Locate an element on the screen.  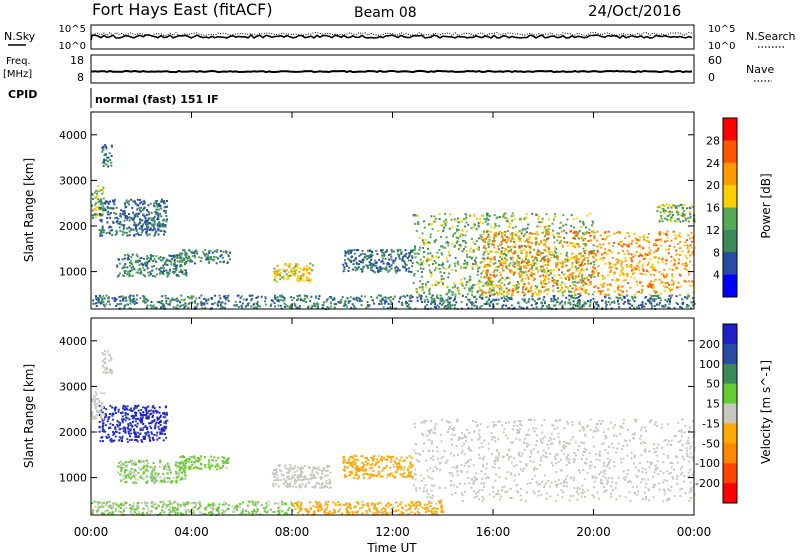
echo-region is located at coordinates (133, 423).